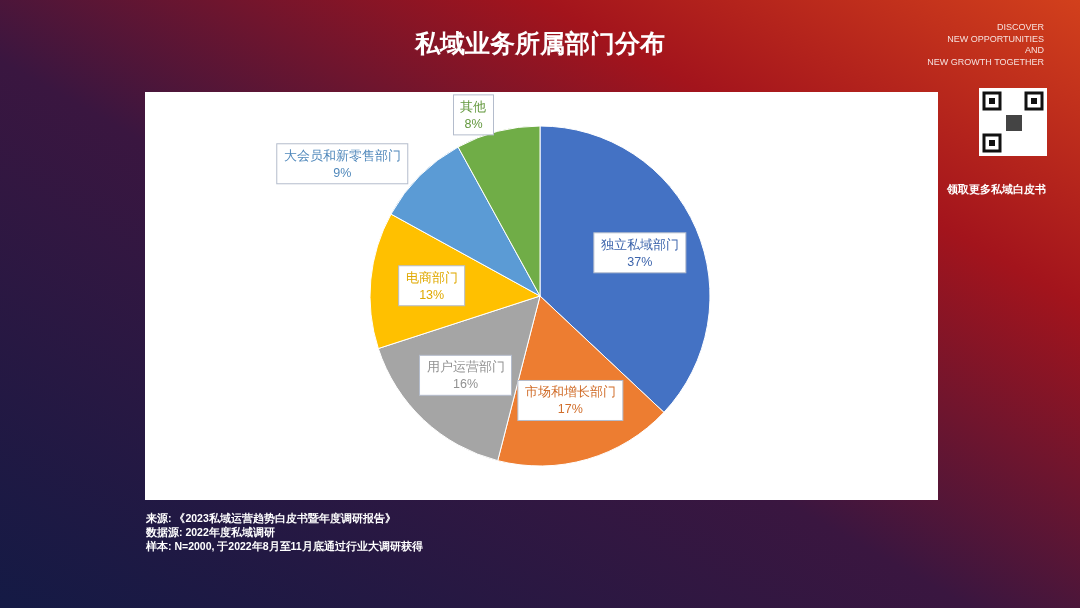  Describe the element at coordinates (431, 277) in the screenshot. I see `slice-label: 电商部门` at that location.